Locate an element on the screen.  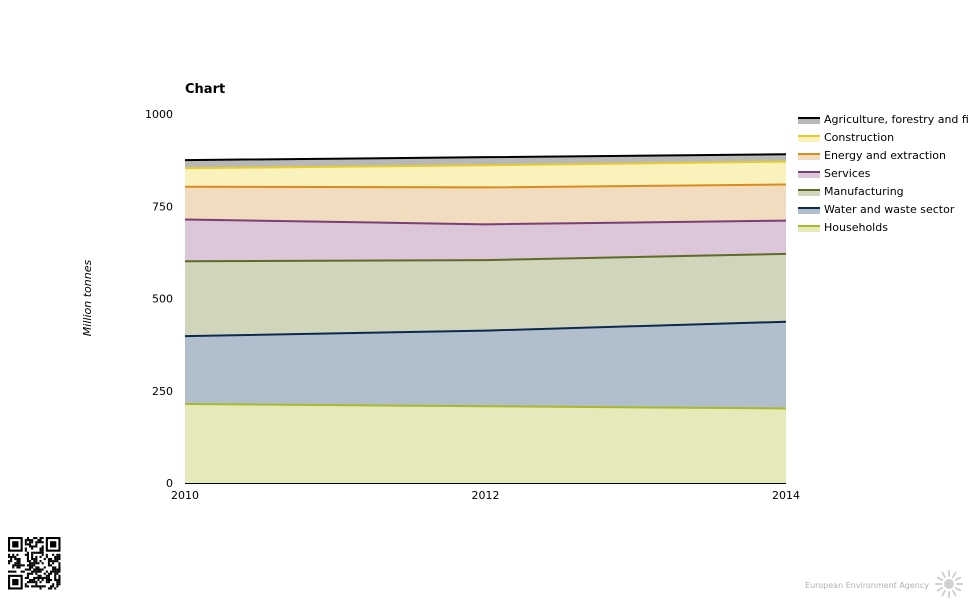
legend-label: Agriculture, forestry and fi is located at coordinates (896, 119).